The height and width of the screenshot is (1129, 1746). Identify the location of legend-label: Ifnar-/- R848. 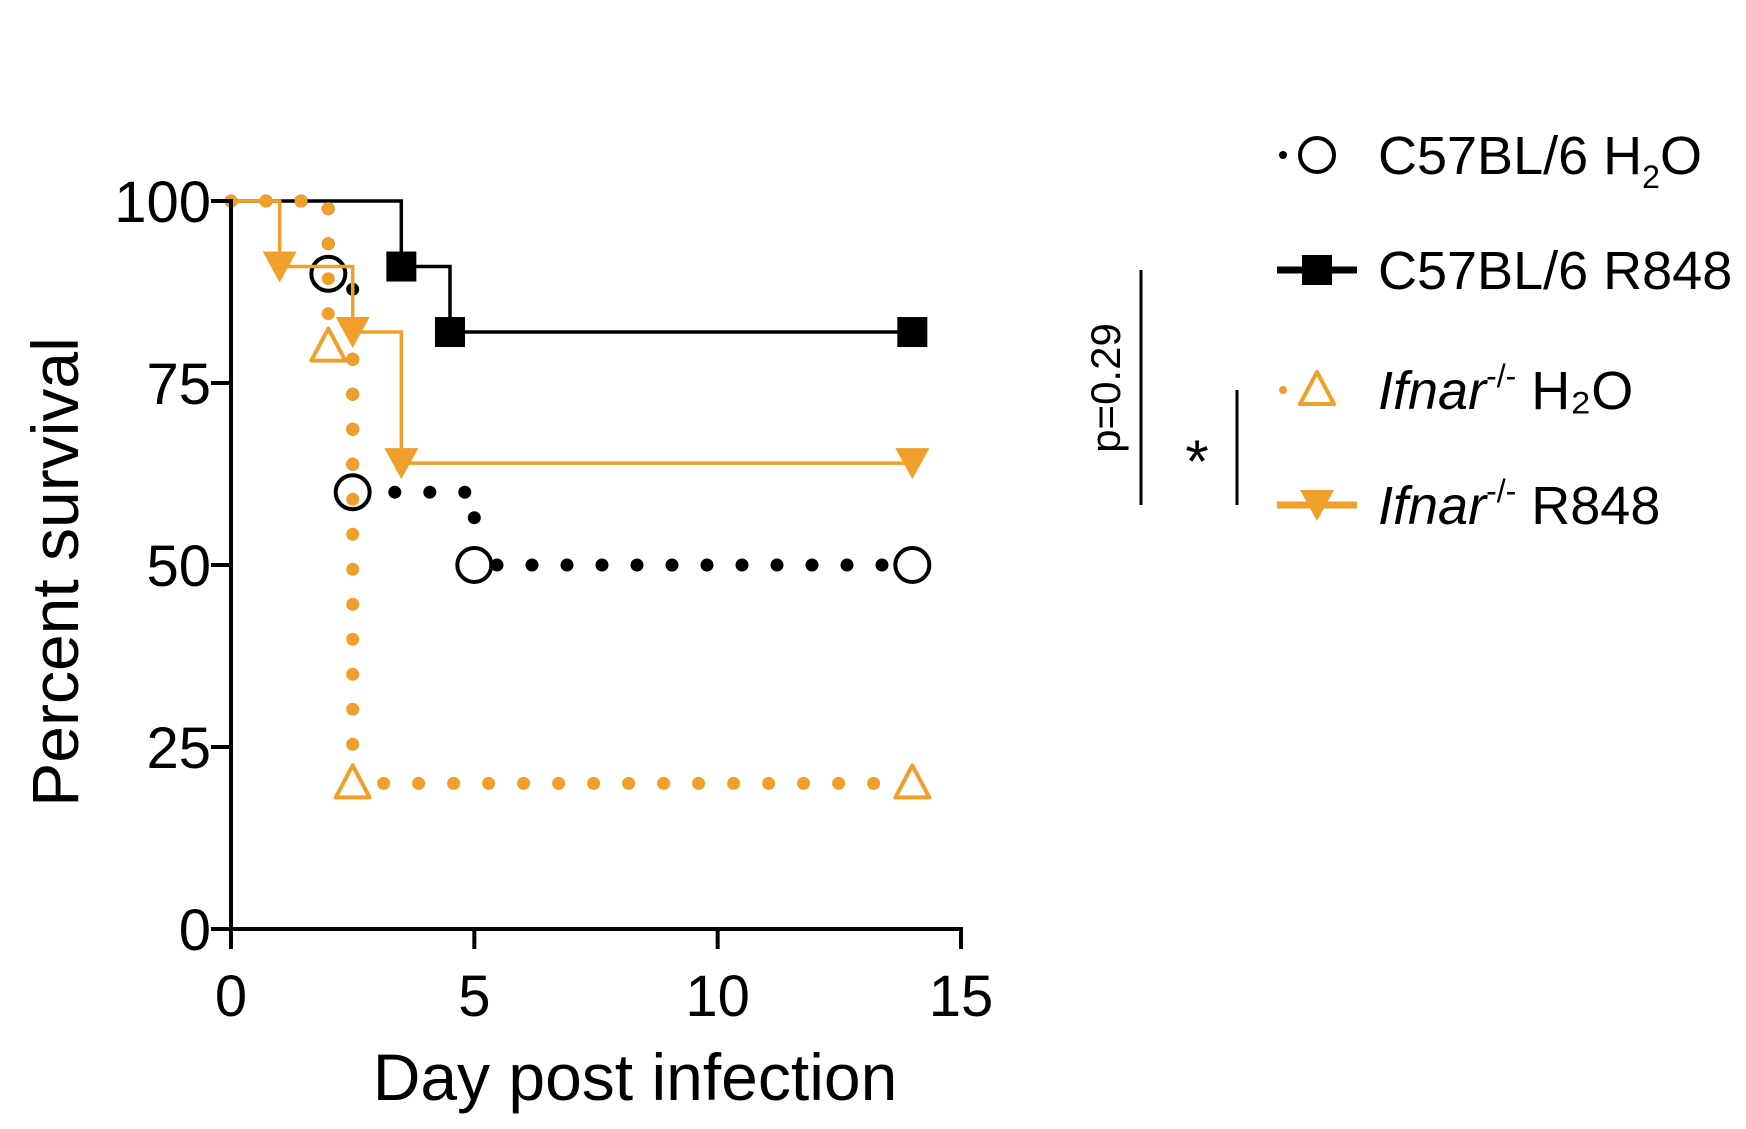
(1519, 504).